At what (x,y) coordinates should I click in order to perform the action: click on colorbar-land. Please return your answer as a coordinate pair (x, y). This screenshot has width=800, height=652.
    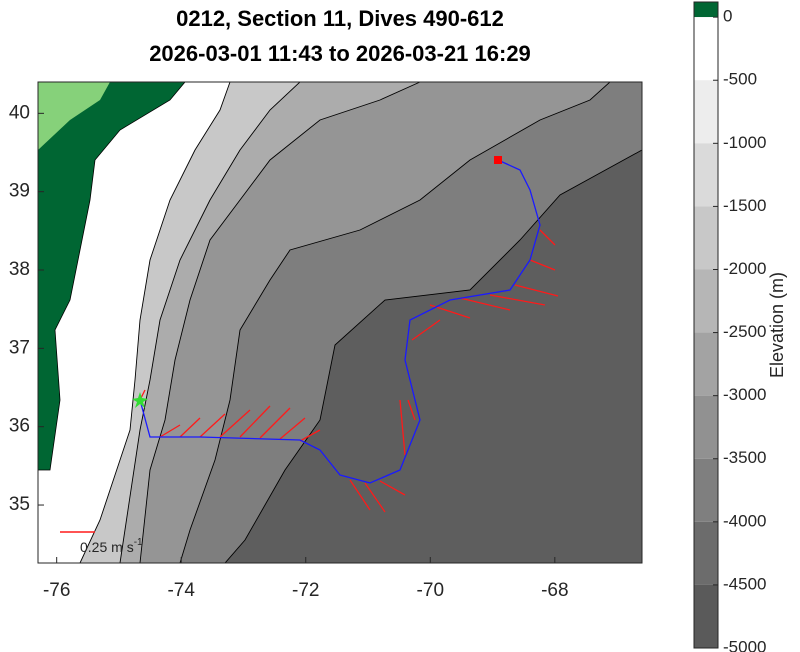
    Looking at the image, I should click on (706, 10).